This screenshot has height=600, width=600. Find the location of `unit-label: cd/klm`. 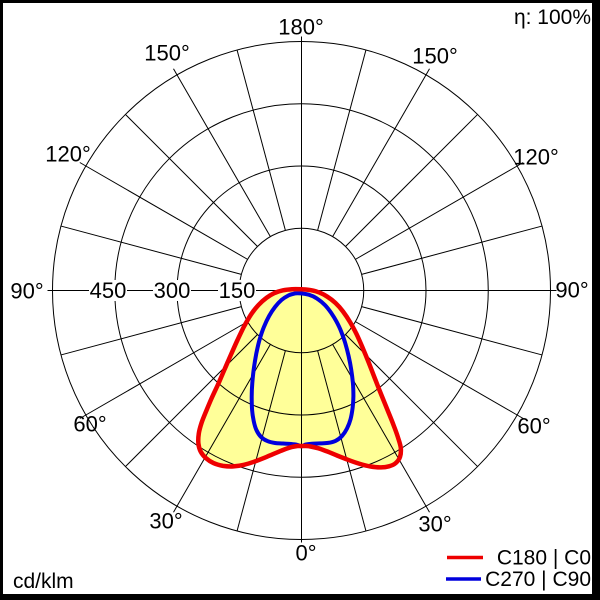

unit-label: cd/klm is located at coordinates (43, 581).